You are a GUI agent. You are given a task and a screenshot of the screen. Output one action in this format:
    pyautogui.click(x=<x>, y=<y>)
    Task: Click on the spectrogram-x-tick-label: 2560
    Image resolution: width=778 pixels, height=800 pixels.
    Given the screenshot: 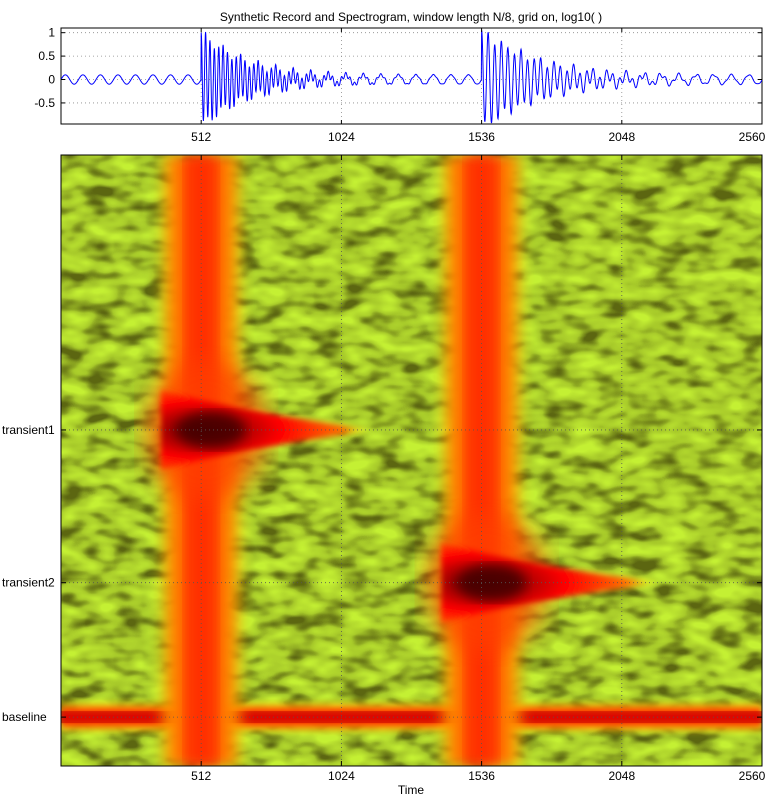 What is the action you would take?
    pyautogui.click(x=752, y=776)
    